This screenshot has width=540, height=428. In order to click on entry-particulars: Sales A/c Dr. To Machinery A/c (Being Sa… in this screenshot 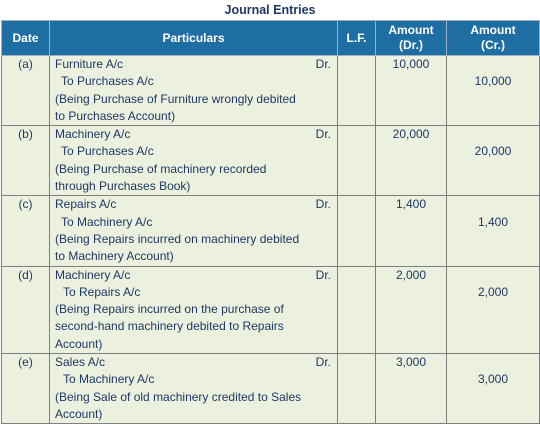, I will do `click(193, 389)`.